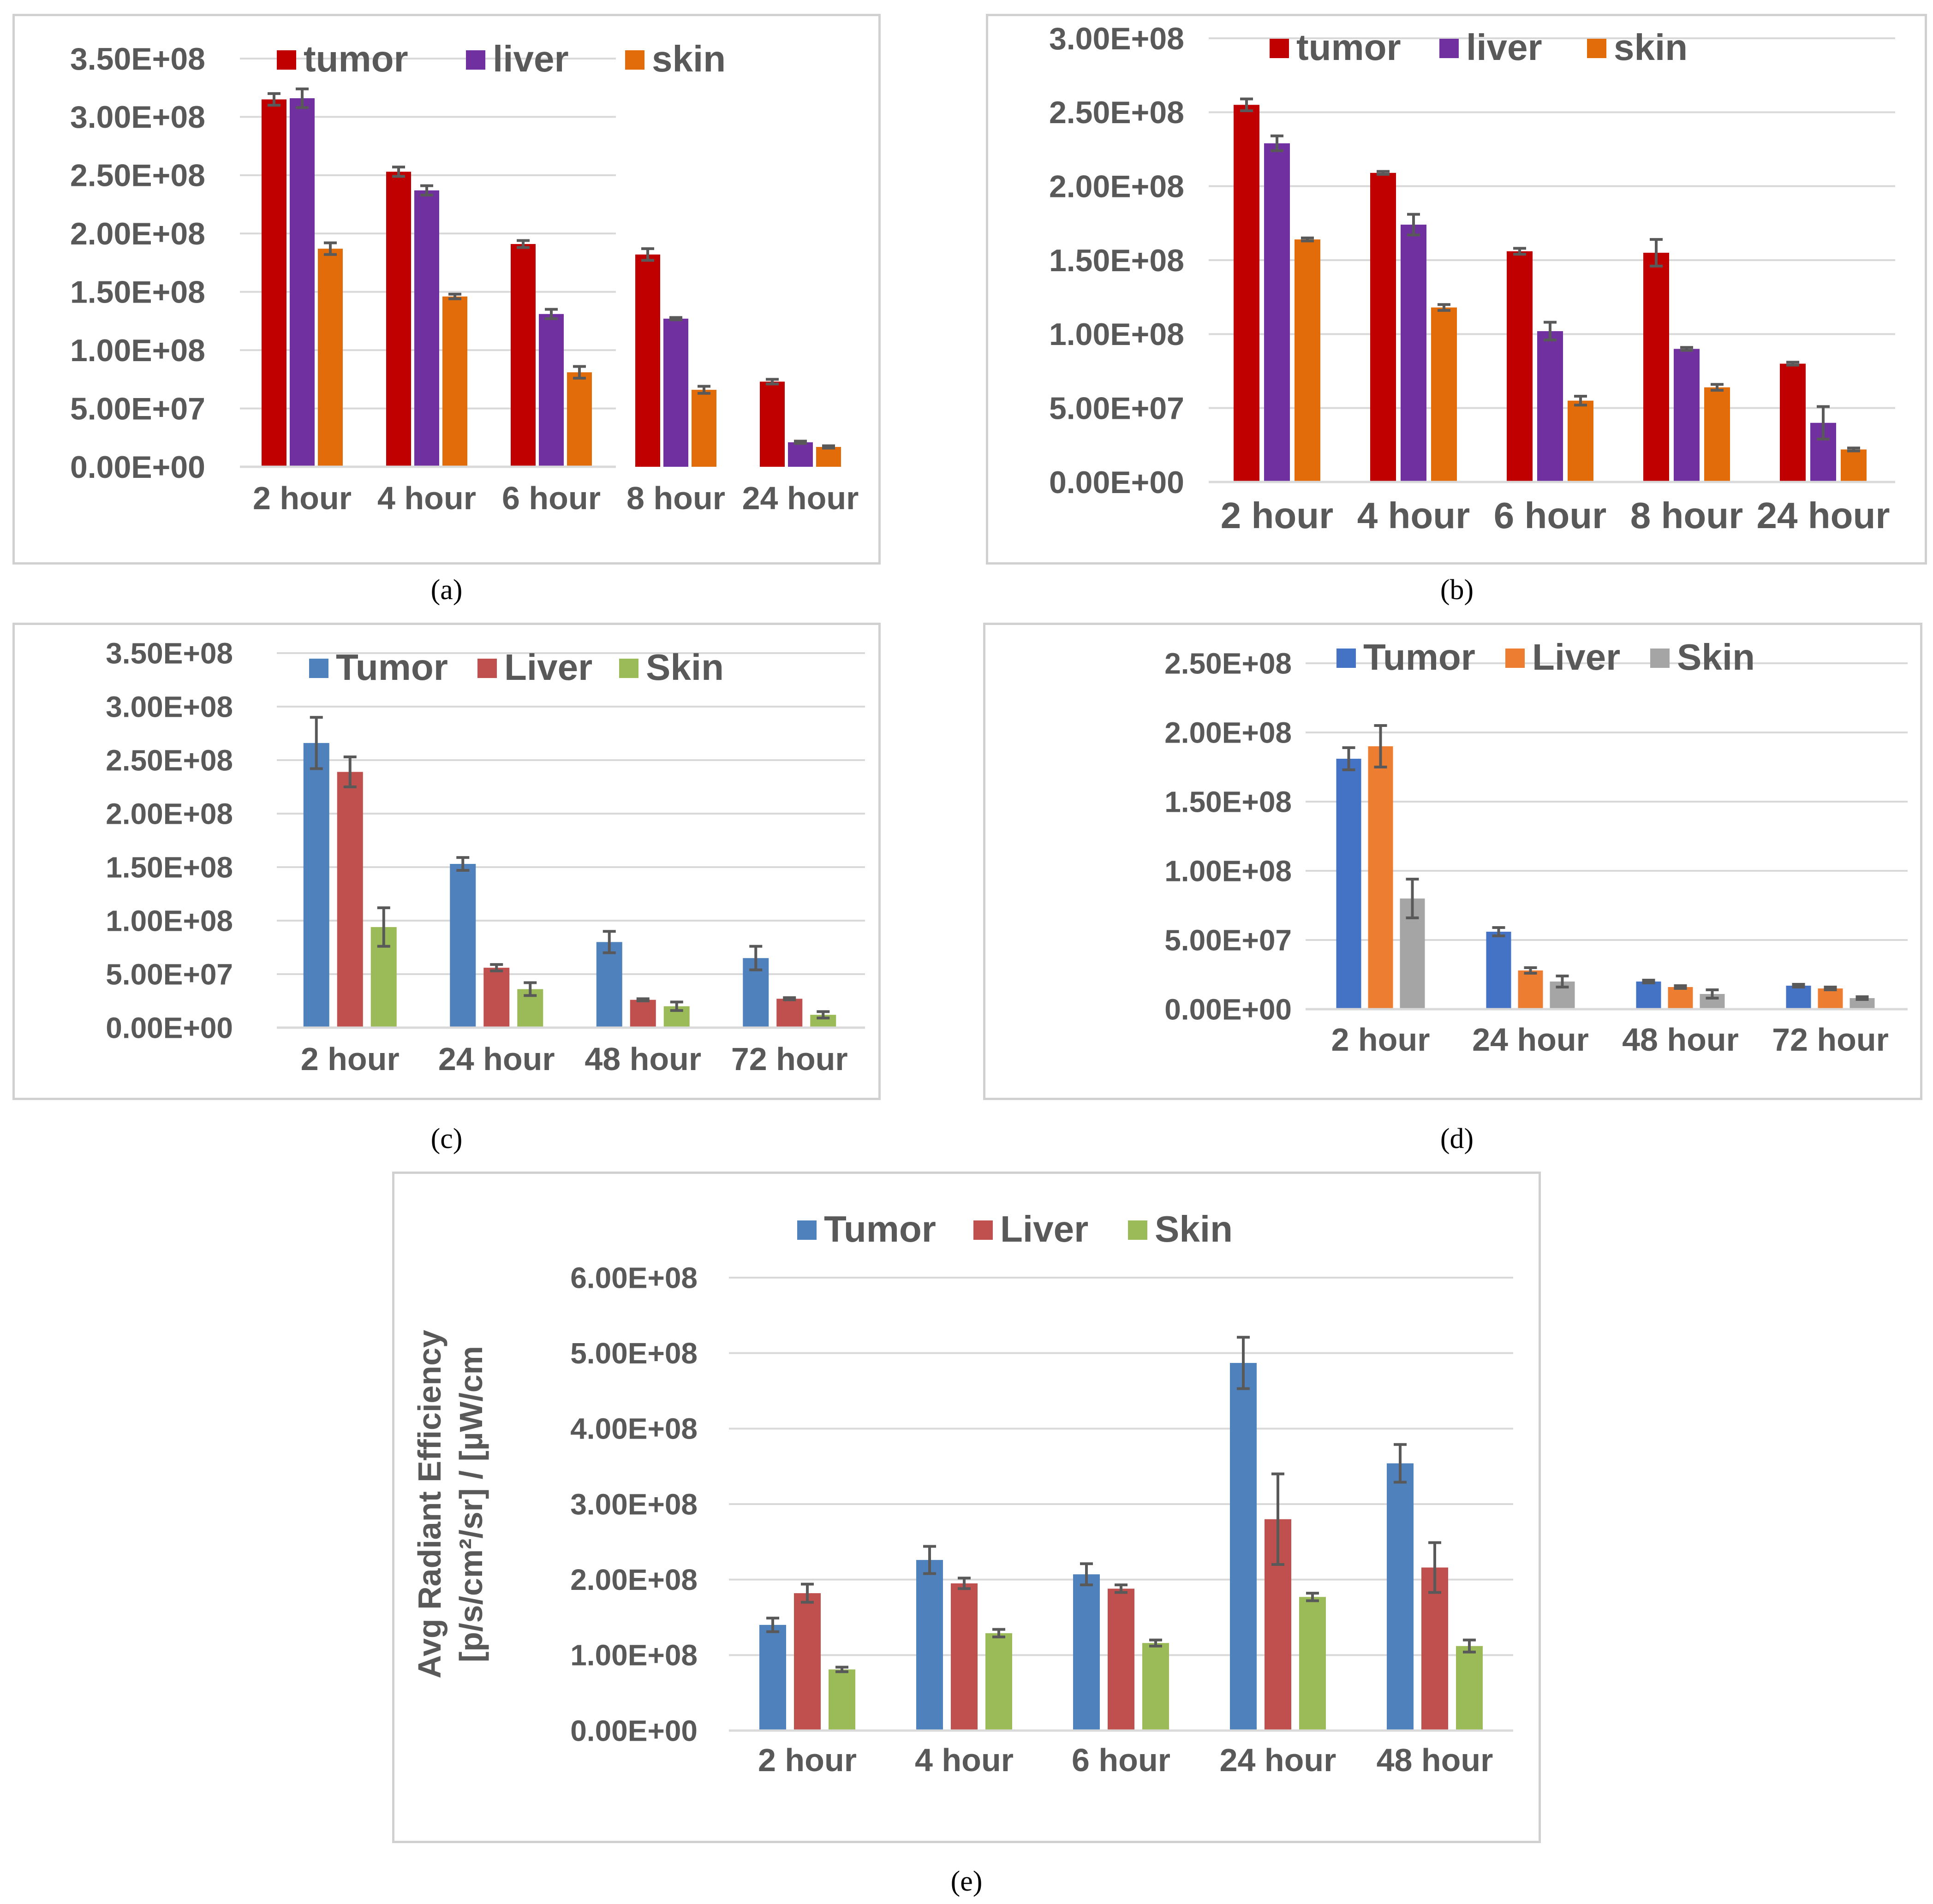  I want to click on chart-c-bar-tumor-48-hour, so click(609, 985).